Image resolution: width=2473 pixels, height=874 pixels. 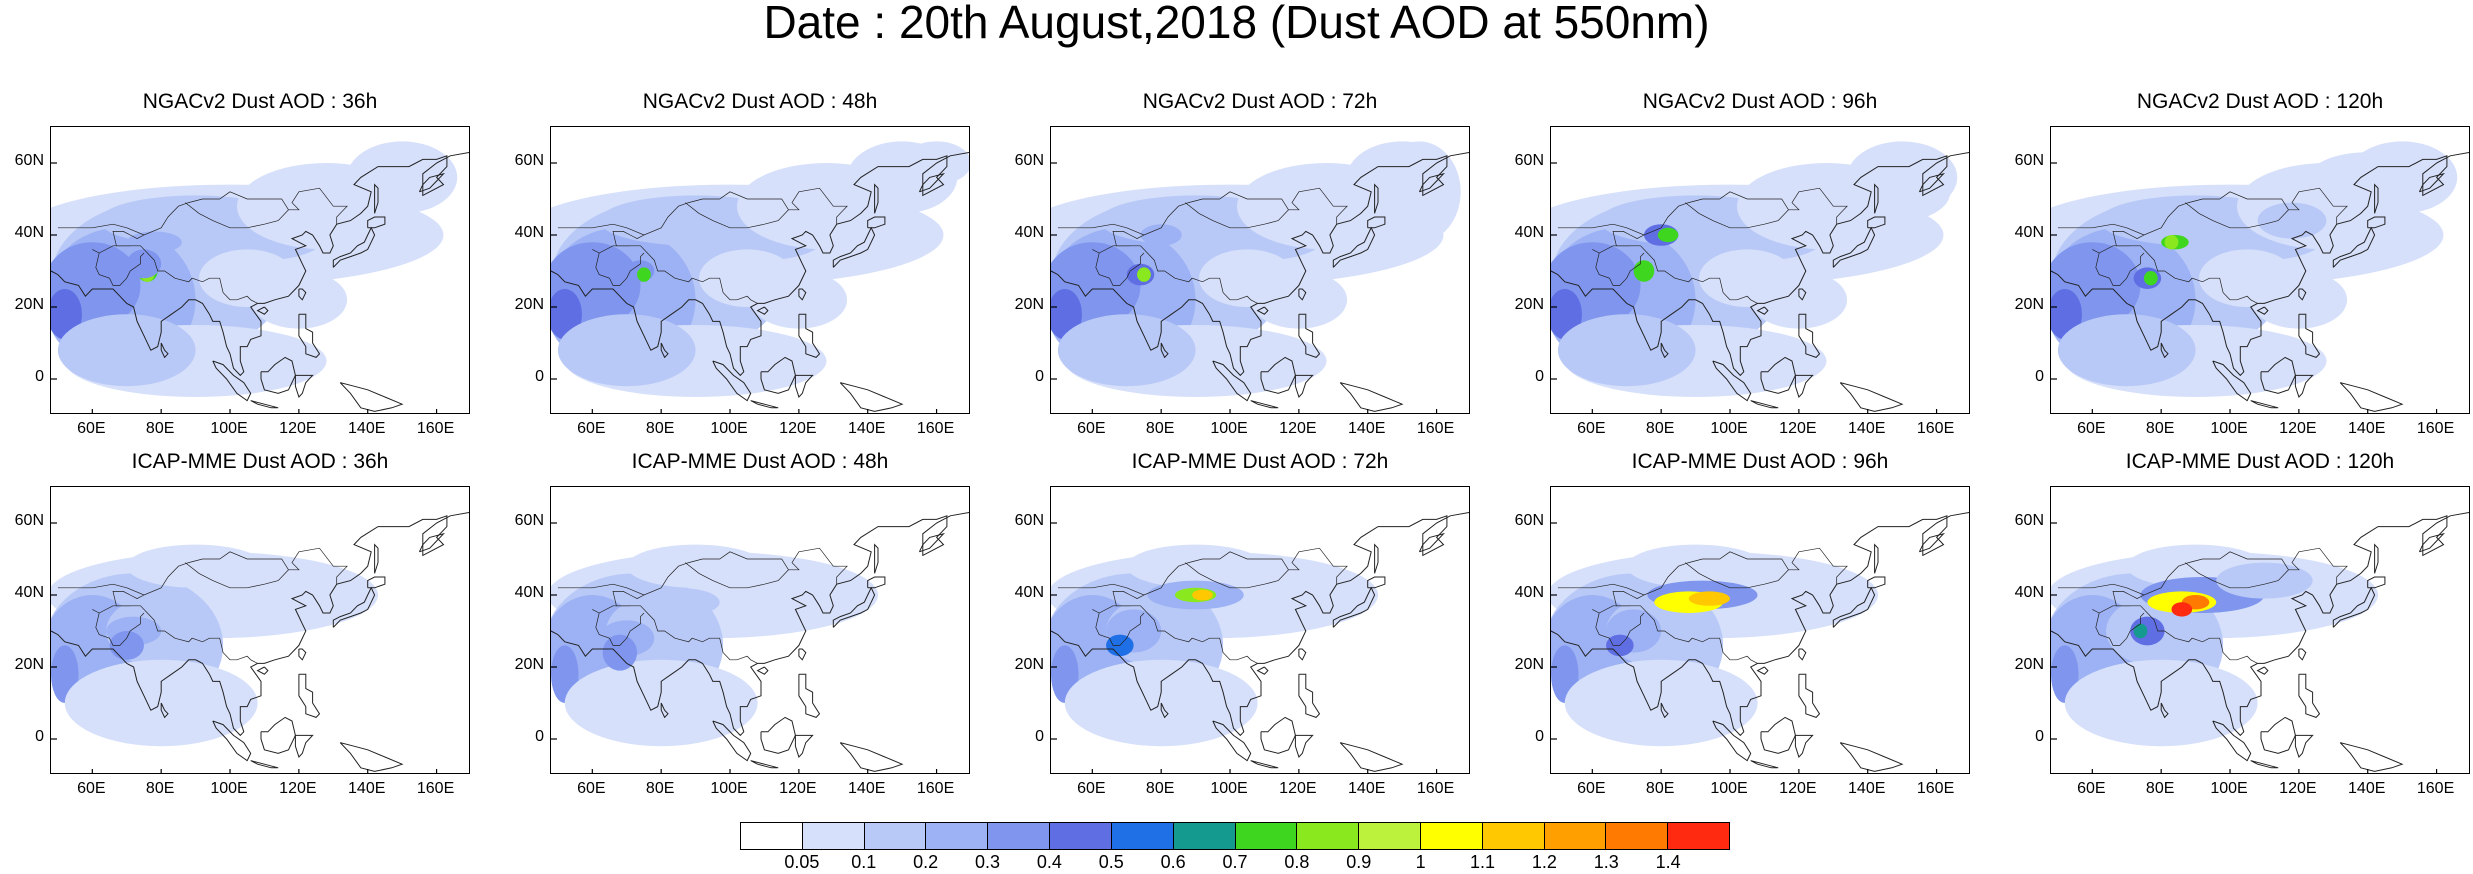 What do you see at coordinates (1260, 461) in the screenshot?
I see `panel-title: ICAP-MME Dust AOD : 72h` at bounding box center [1260, 461].